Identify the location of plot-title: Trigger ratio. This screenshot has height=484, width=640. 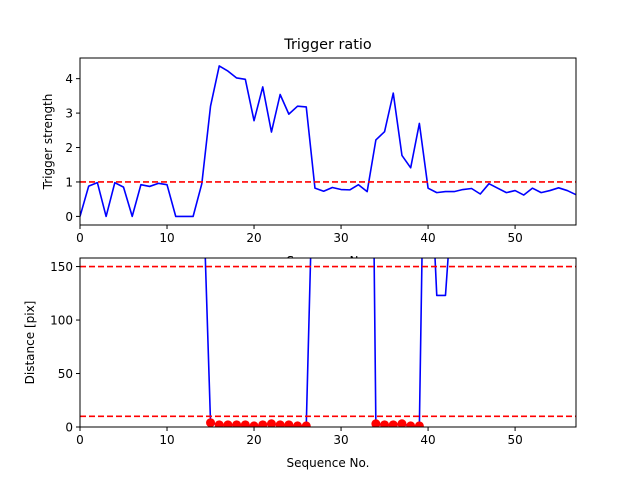
(327, 45).